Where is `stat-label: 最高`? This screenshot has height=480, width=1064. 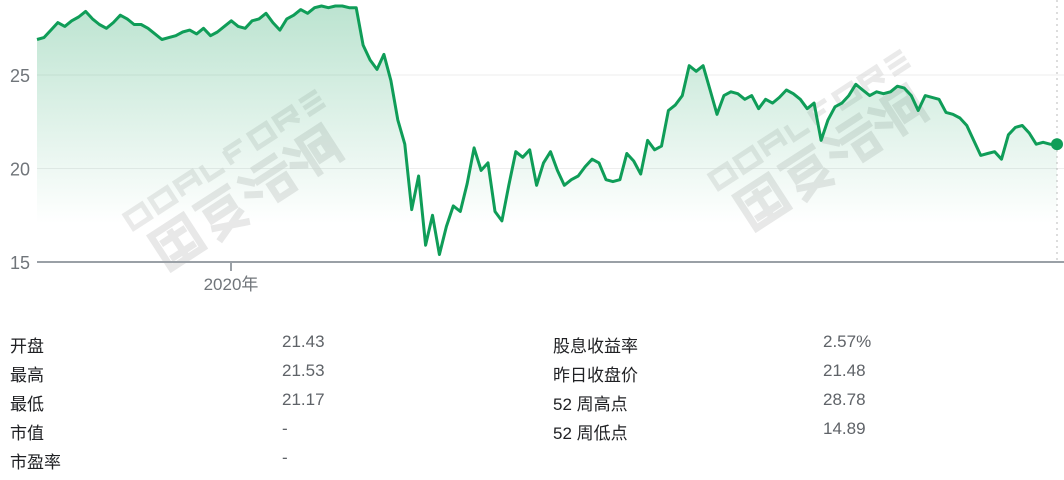 stat-label: 最高 is located at coordinates (27, 375).